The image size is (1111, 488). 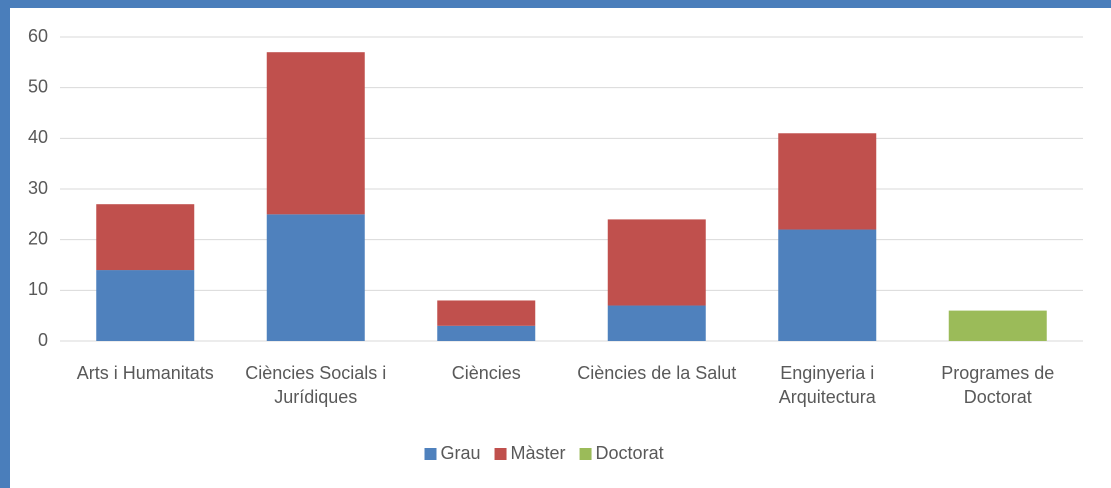 What do you see at coordinates (461, 453) in the screenshot?
I see `legend-label: Grau` at bounding box center [461, 453].